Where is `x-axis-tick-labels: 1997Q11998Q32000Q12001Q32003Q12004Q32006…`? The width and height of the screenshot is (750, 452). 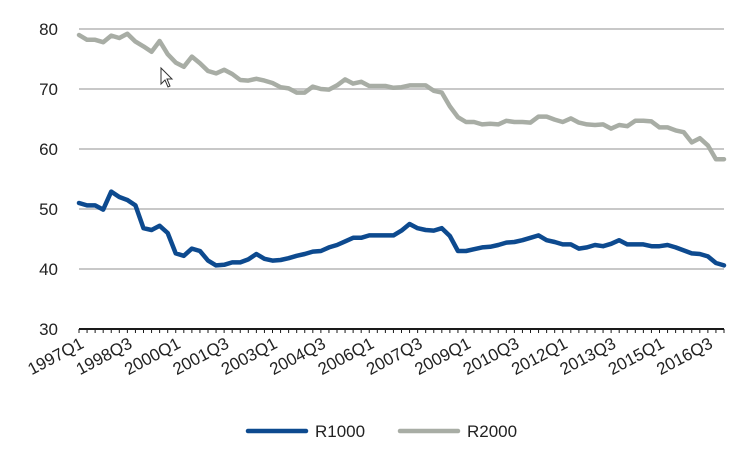 x-axis-tick-labels: 1997Q11998Q32000Q12001Q32003Q12004Q32006… is located at coordinates (370, 356).